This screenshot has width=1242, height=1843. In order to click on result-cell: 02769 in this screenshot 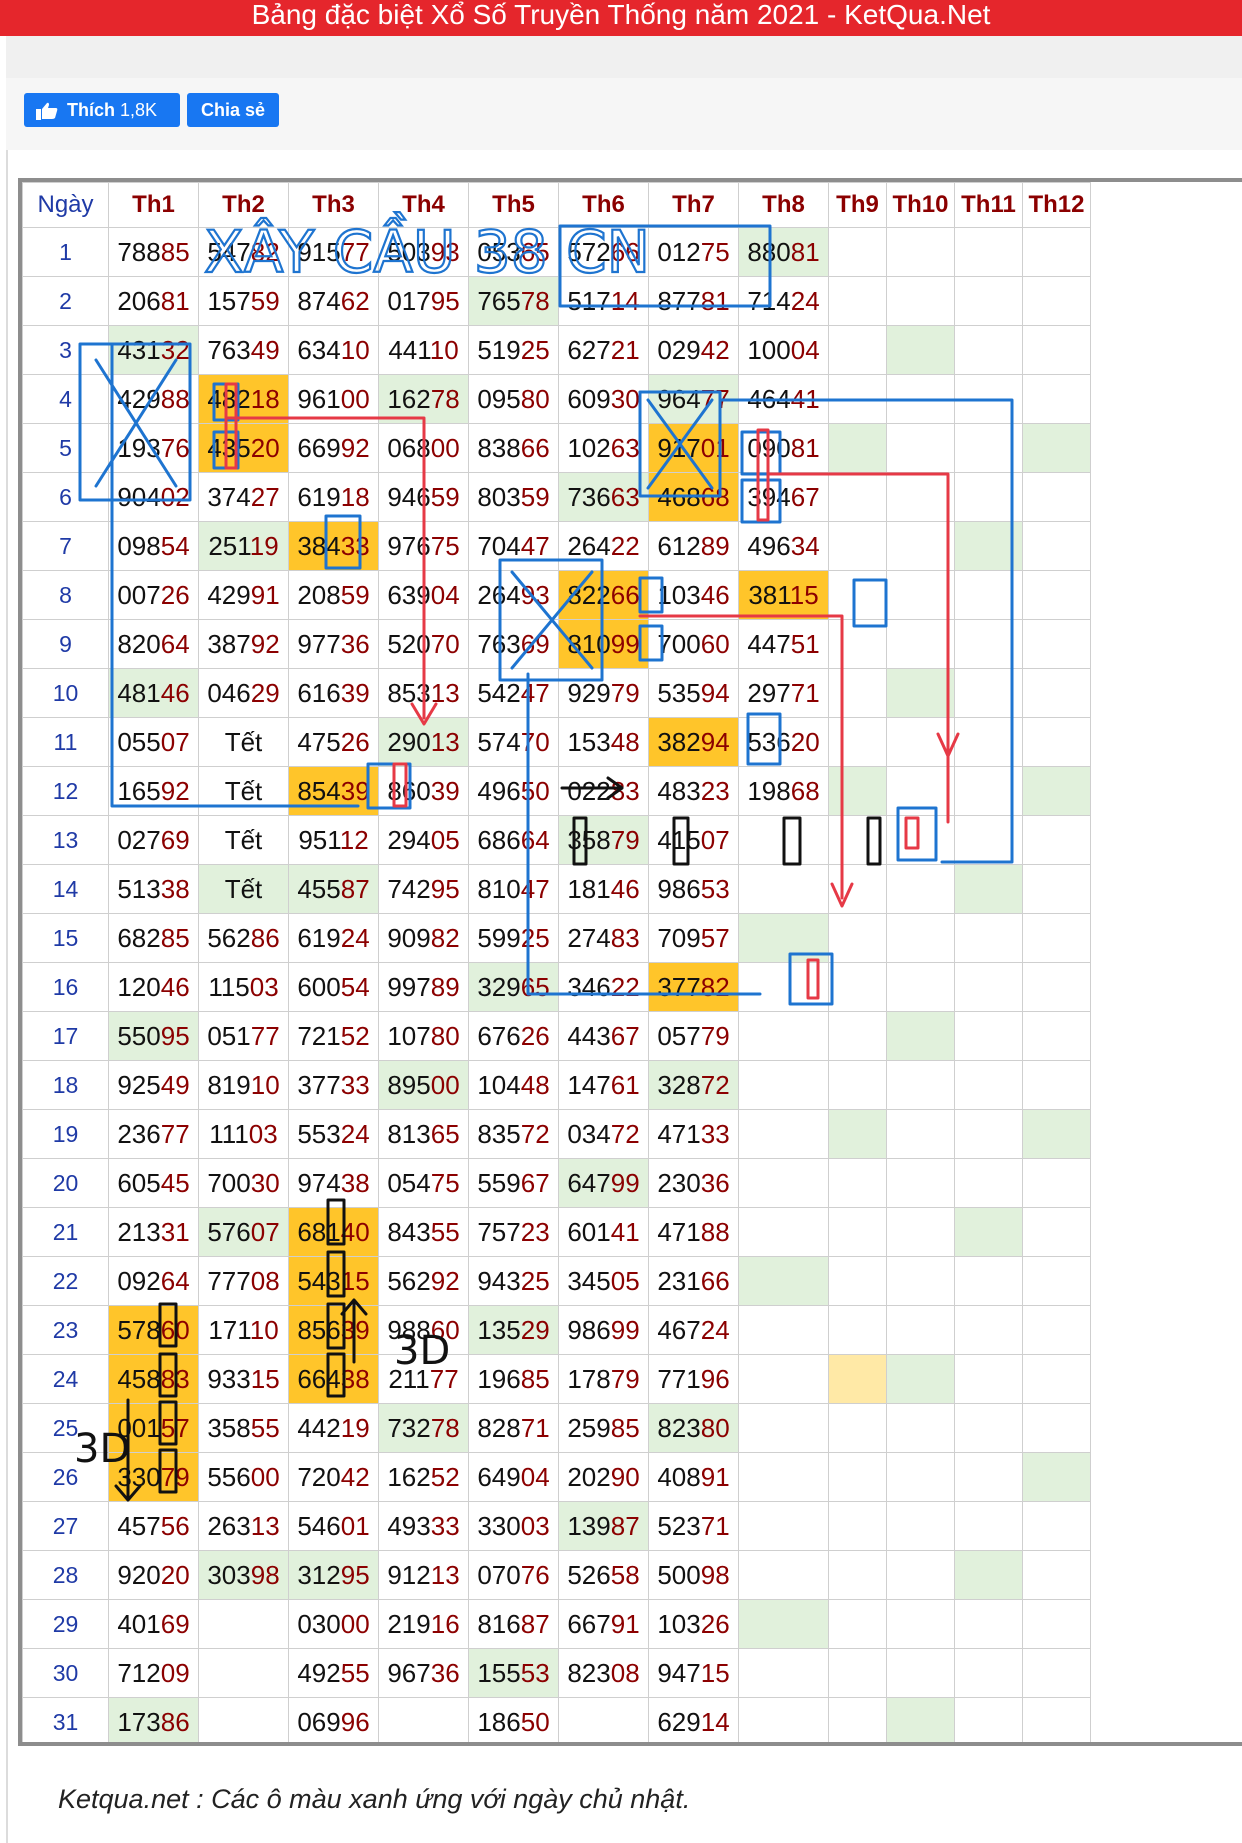, I will do `click(153, 840)`.